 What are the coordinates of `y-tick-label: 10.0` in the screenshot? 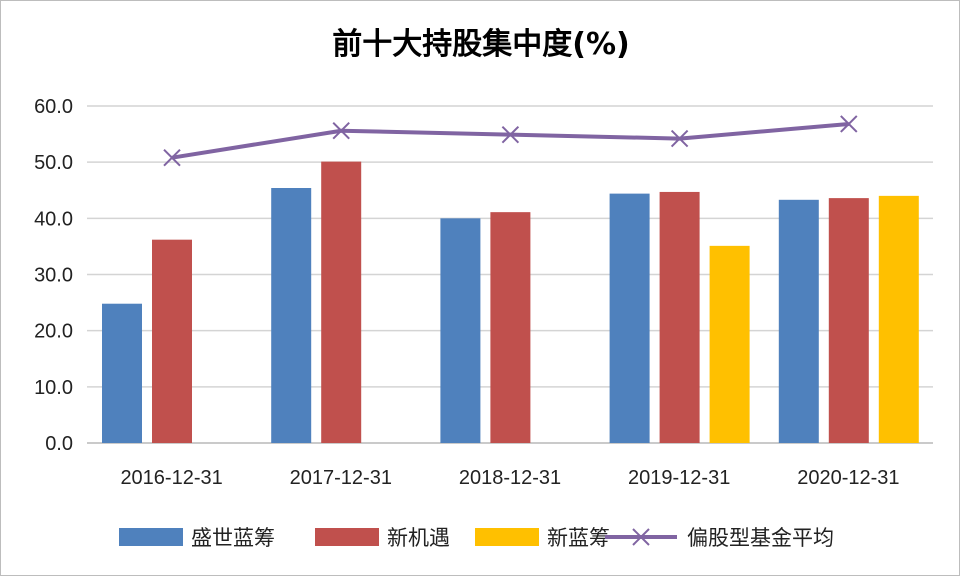 It's located at (53, 388).